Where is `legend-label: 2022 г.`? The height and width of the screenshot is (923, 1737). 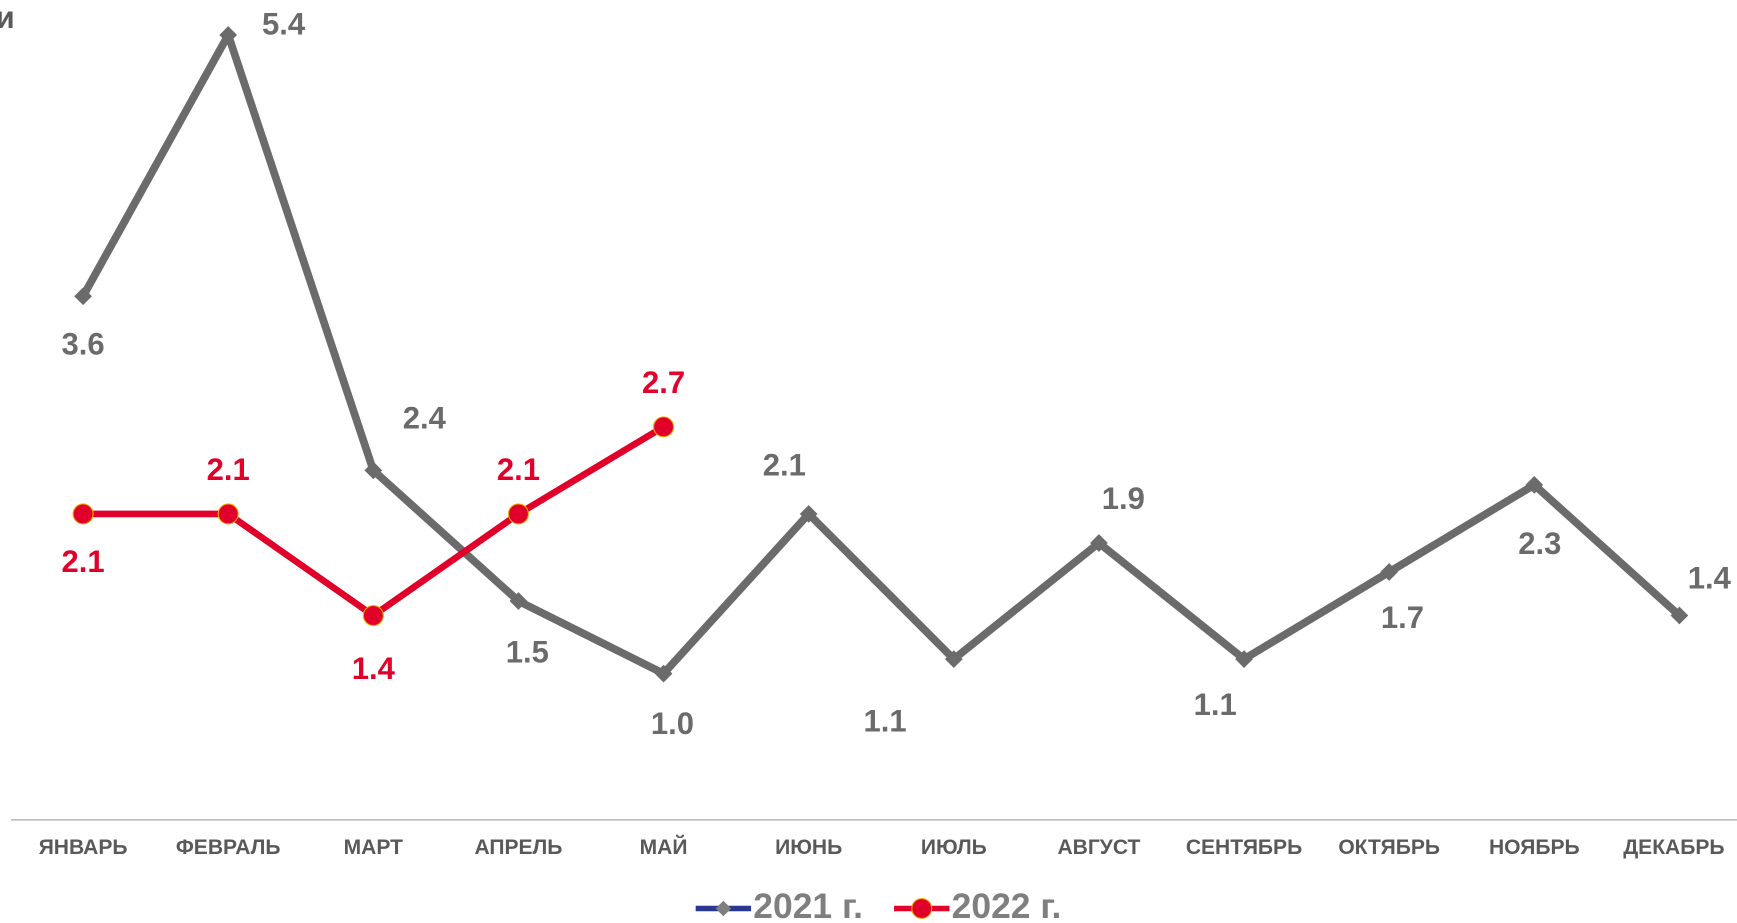 legend-label: 2022 г. is located at coordinates (1007, 904).